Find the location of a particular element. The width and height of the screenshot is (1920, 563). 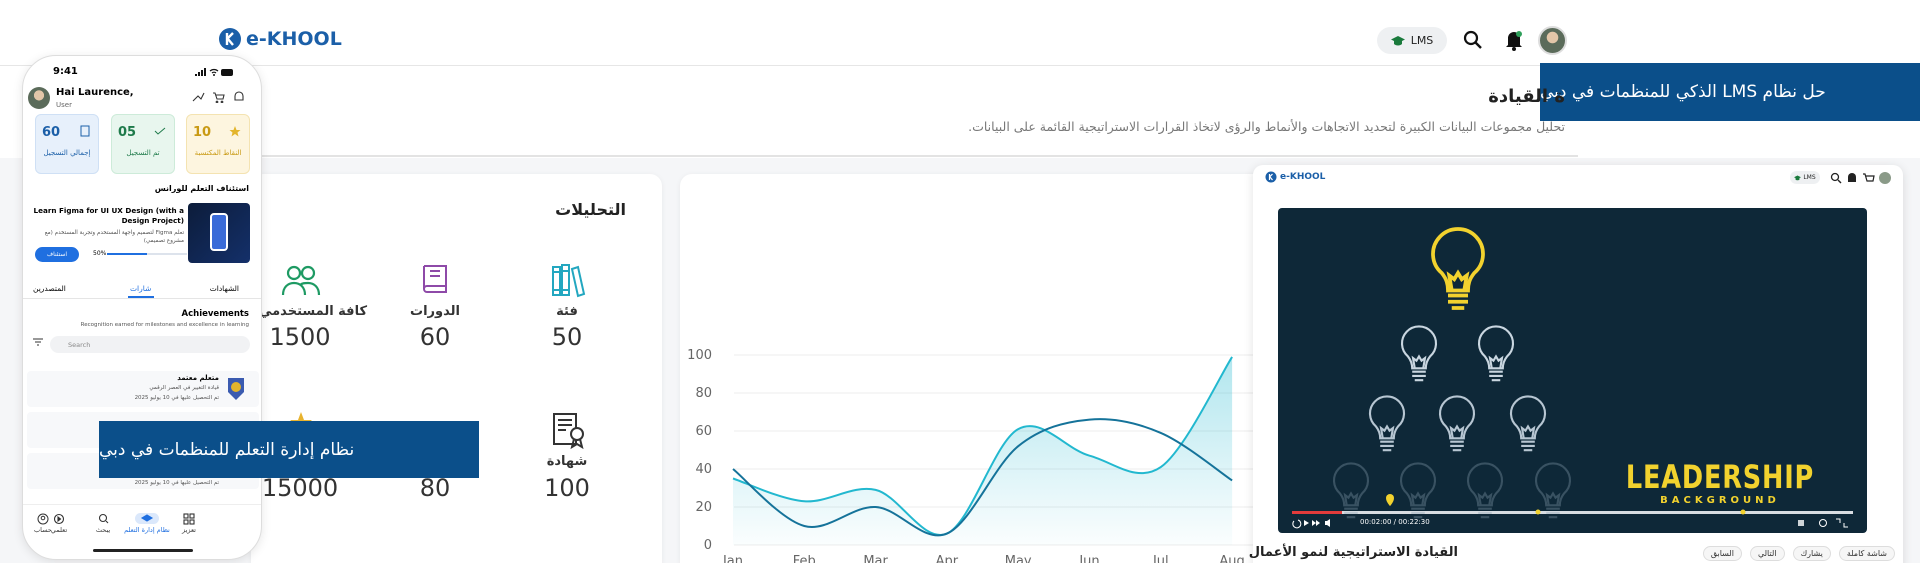

analytics-title: التحليلات is located at coordinates (590, 209).